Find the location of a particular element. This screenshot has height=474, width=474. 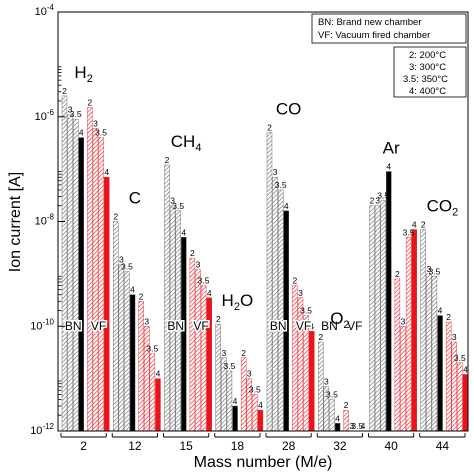

legend-entry-vf: VF: Vacuum fired chamber is located at coordinates (374, 35).